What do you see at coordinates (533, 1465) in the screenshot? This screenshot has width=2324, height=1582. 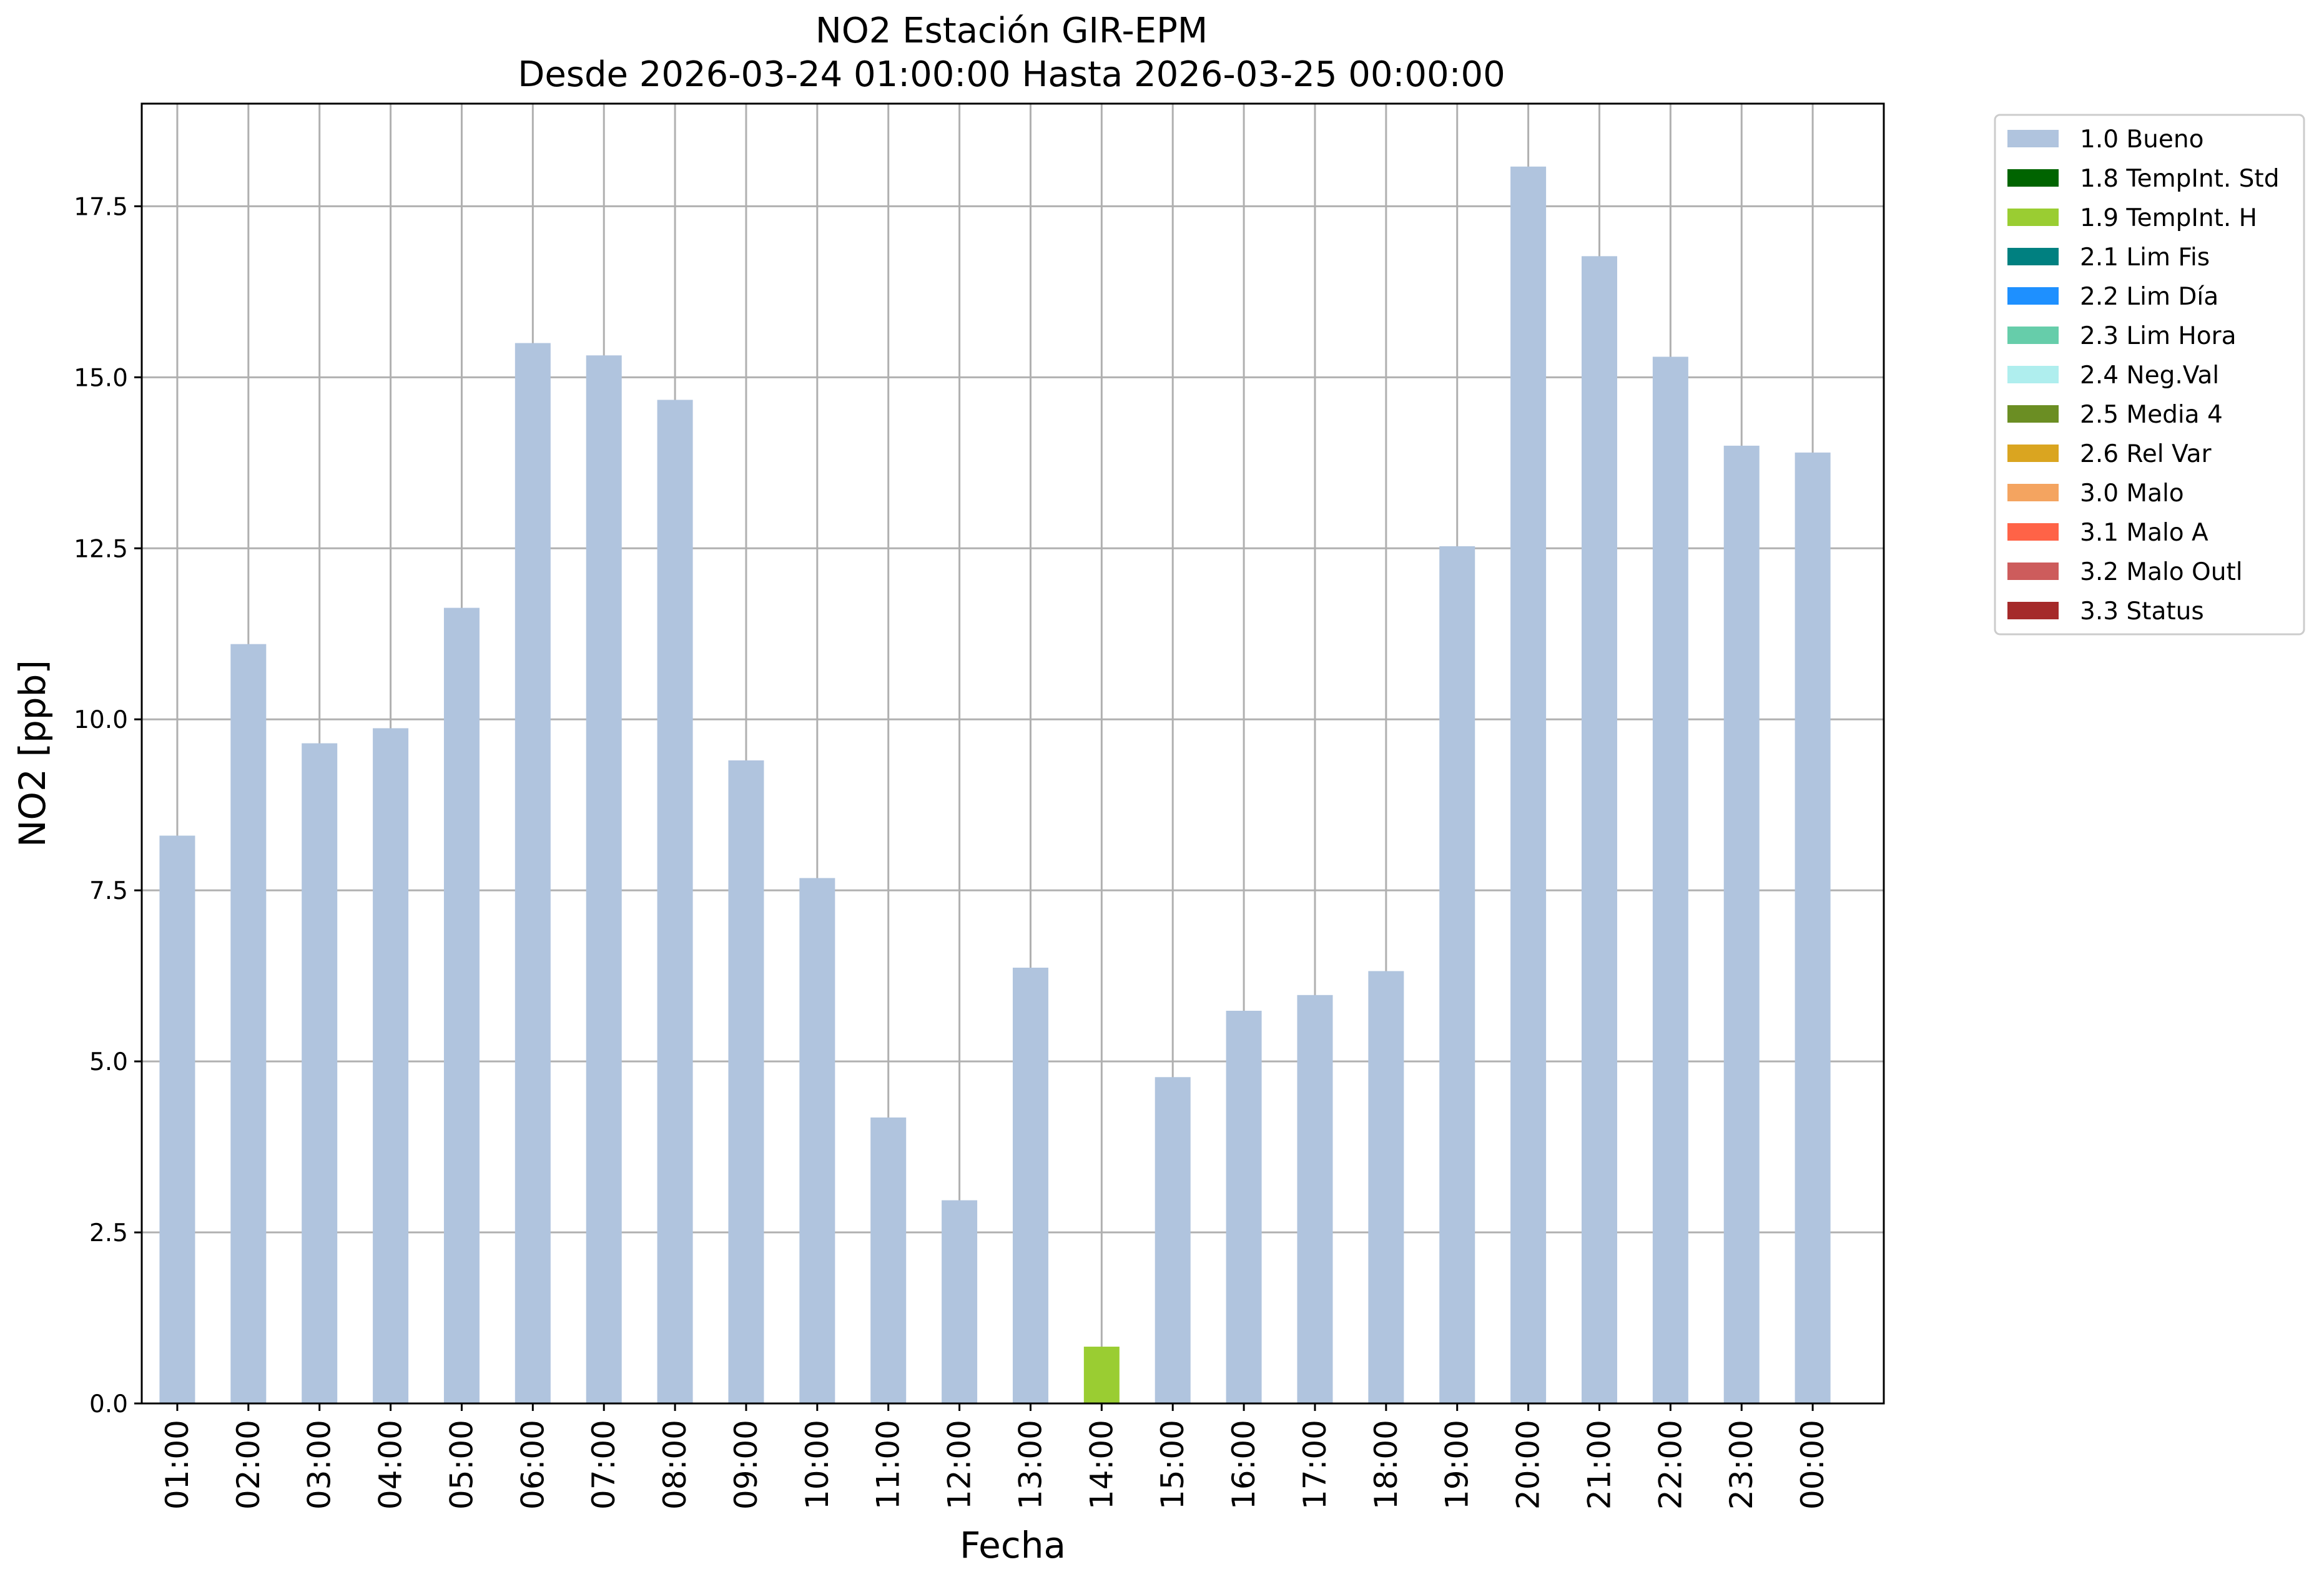 I see `x-tick-label: 06:00` at bounding box center [533, 1465].